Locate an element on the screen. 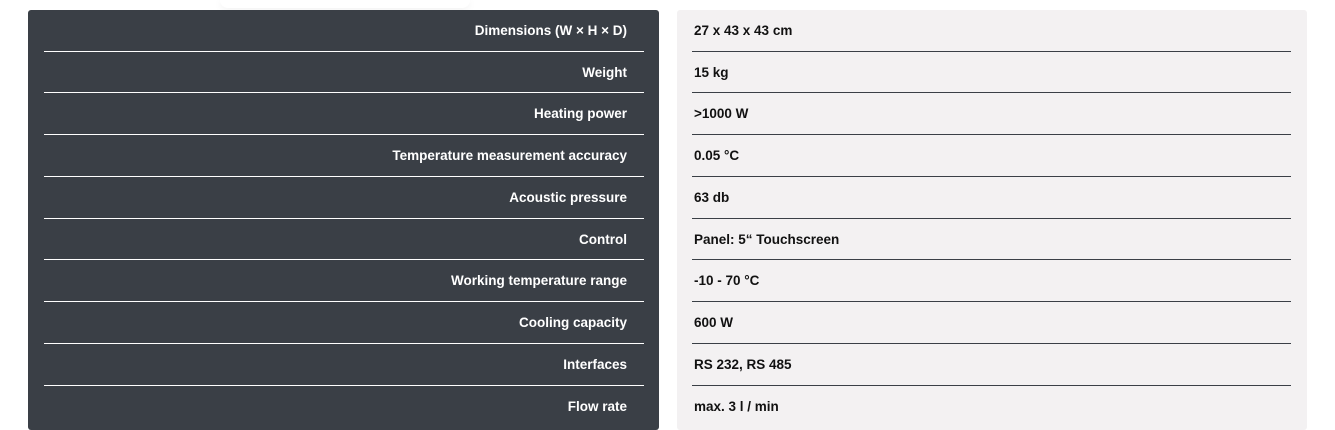 The image size is (1335, 430). spec-label: Weight is located at coordinates (344, 73).